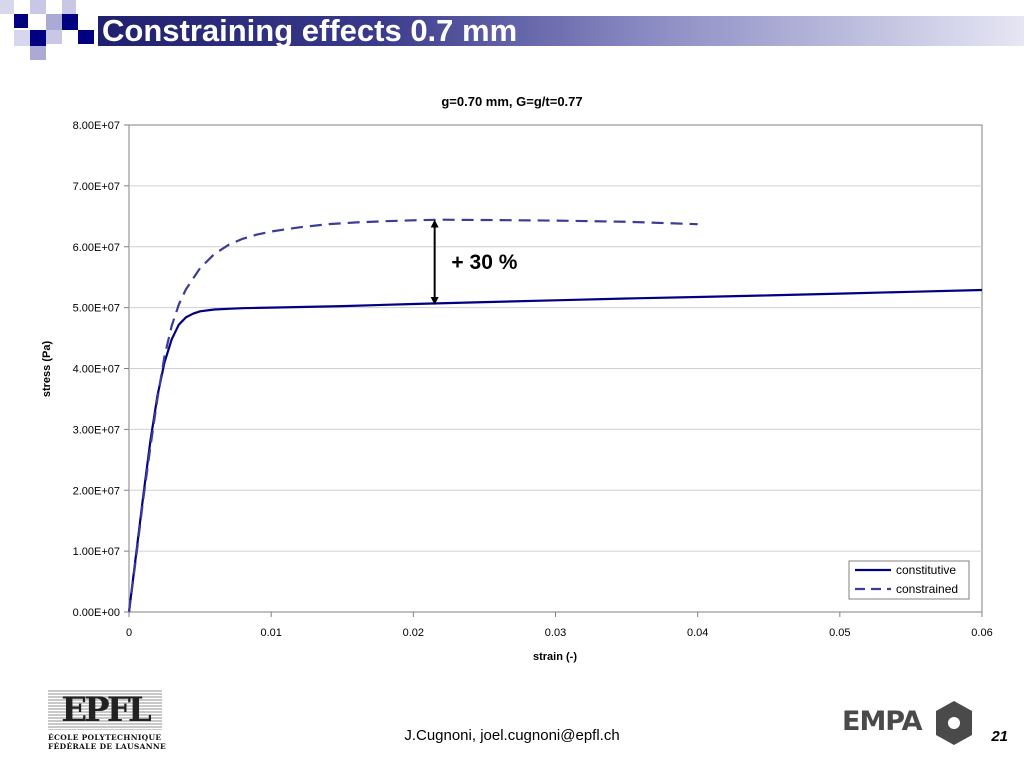  What do you see at coordinates (697, 633) in the screenshot?
I see `x-tick-label: 0.04` at bounding box center [697, 633].